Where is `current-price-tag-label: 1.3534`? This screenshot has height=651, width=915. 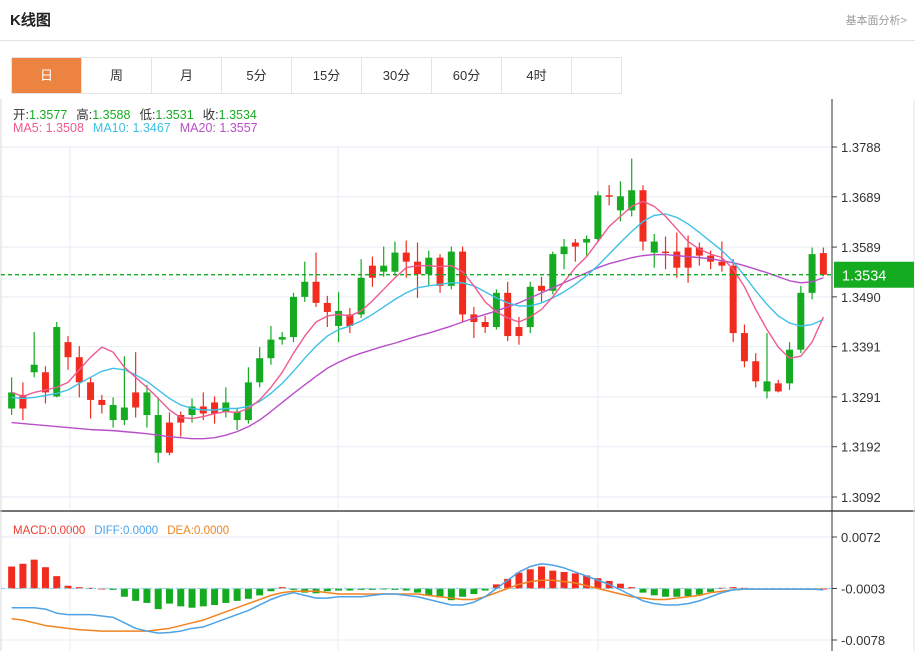
current-price-tag-label: 1.3534 is located at coordinates (864, 277).